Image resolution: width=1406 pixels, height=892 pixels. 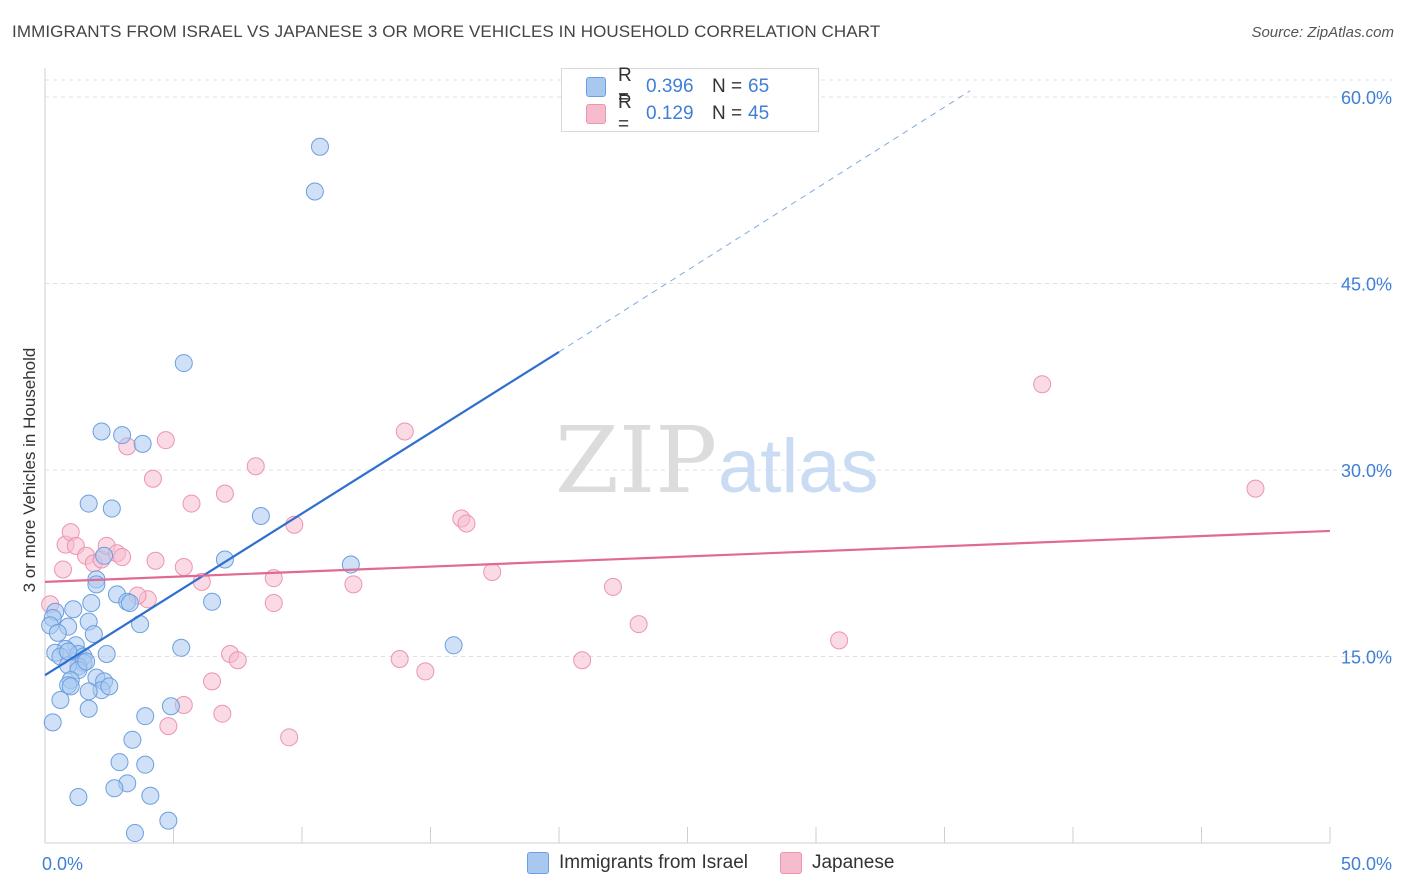 I want to click on y-tick-label: 15.0%, so click(x=1366, y=658).